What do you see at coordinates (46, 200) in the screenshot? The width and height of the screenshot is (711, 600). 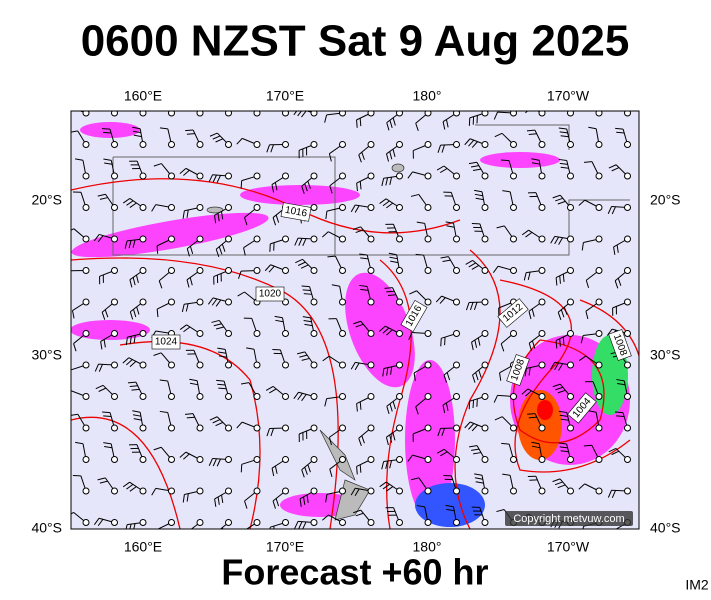 I see `latitude-label: 20°S` at bounding box center [46, 200].